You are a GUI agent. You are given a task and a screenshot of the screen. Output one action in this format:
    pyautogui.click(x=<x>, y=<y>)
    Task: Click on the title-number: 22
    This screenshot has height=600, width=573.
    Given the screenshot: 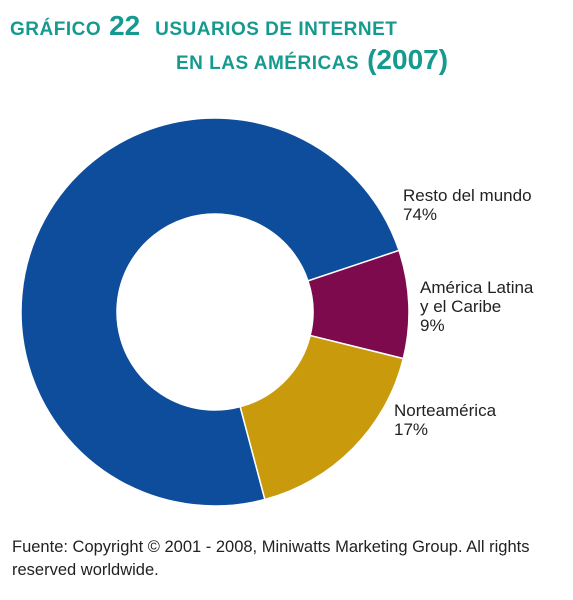 What is the action you would take?
    pyautogui.click(x=125, y=25)
    